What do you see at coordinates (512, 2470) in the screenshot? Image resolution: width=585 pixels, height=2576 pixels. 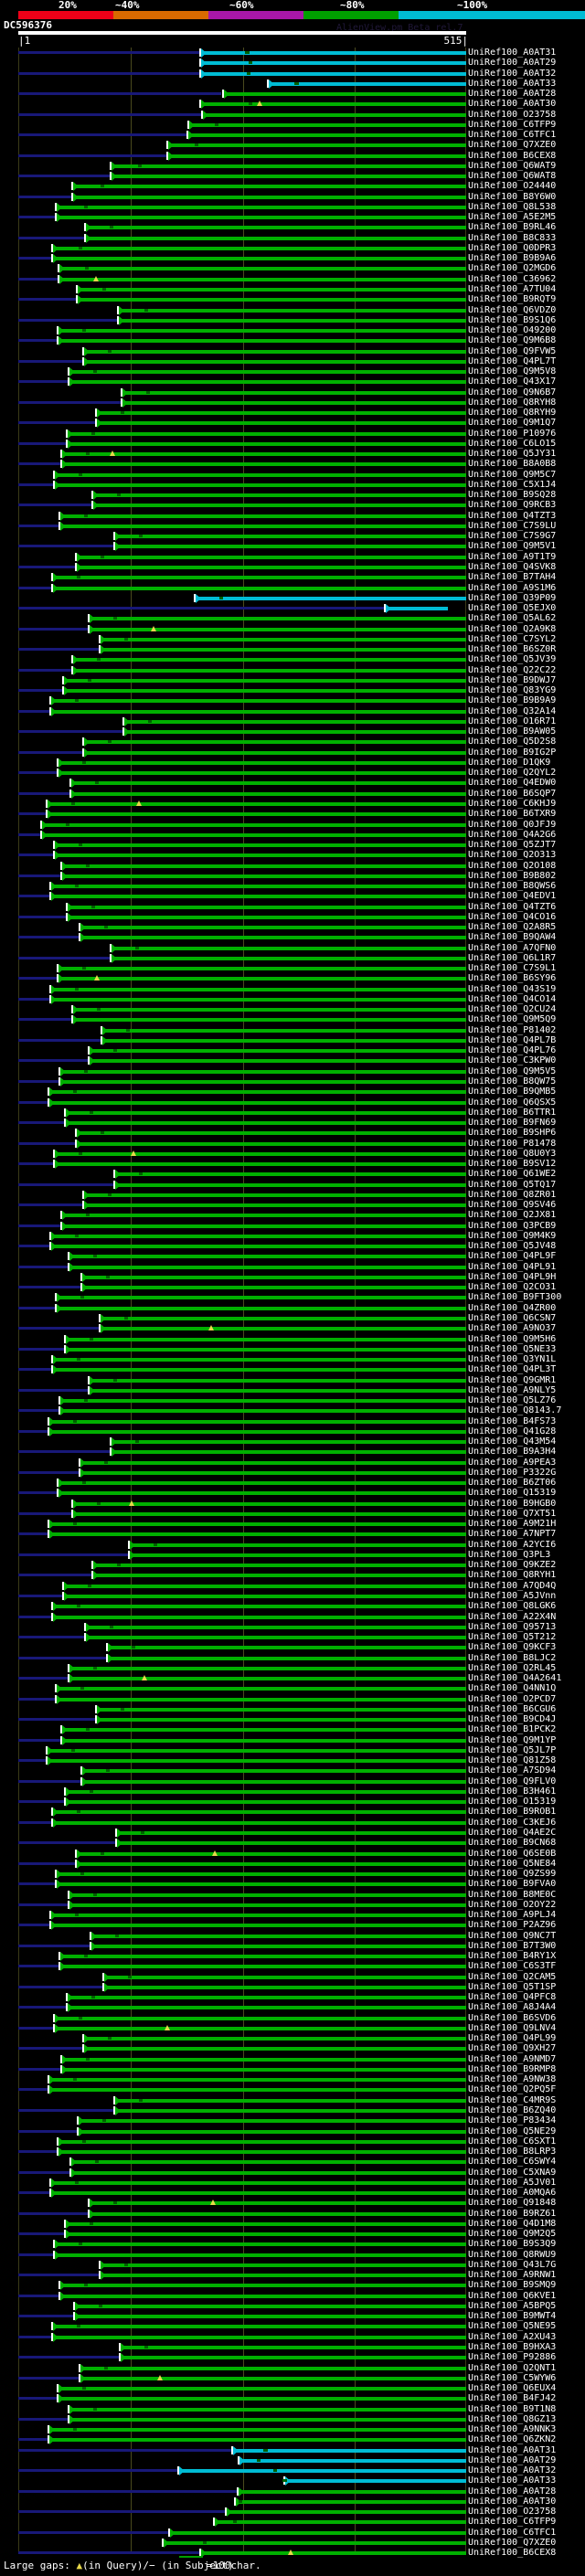 I see `hit-id-label: UniRef100_A0AT32` at bounding box center [512, 2470].